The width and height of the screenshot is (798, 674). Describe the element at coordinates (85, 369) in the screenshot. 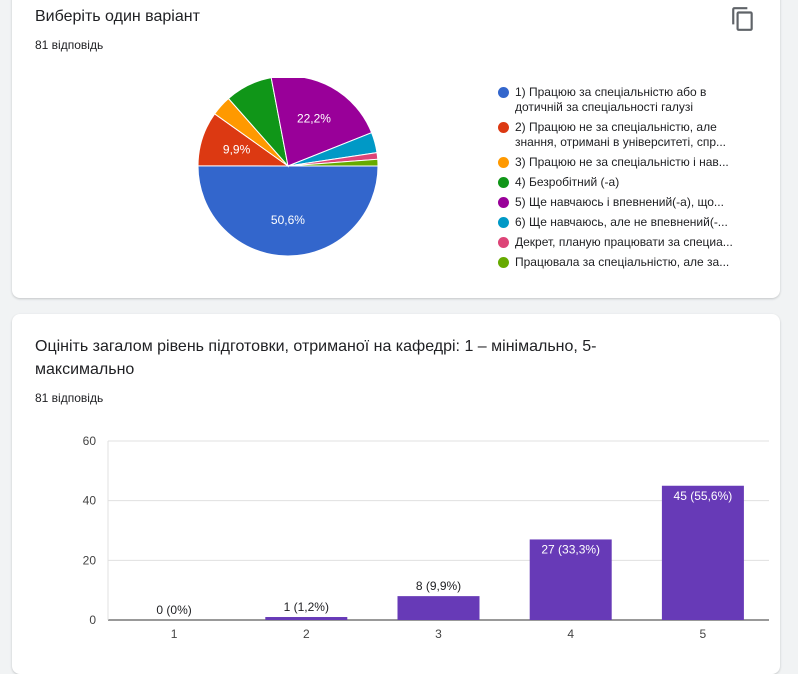

I see `question-title-line2: максимально` at that location.